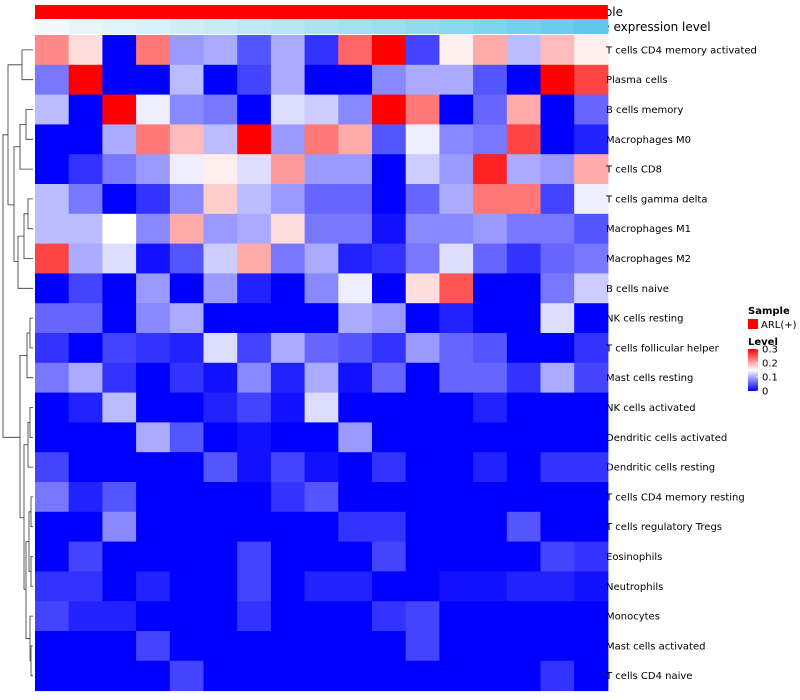 This screenshot has height=700, width=800. I want to click on column-annotations: Sample Gene expression level, so click(373, 19).